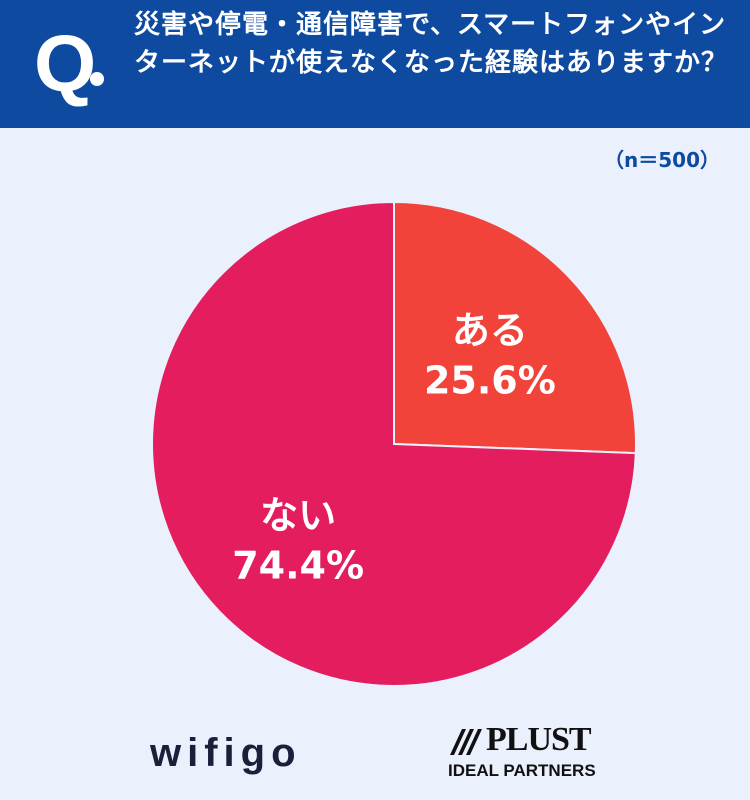 The height and width of the screenshot is (800, 750). What do you see at coordinates (298, 515) in the screenshot?
I see `slice-label-1: ない` at bounding box center [298, 515].